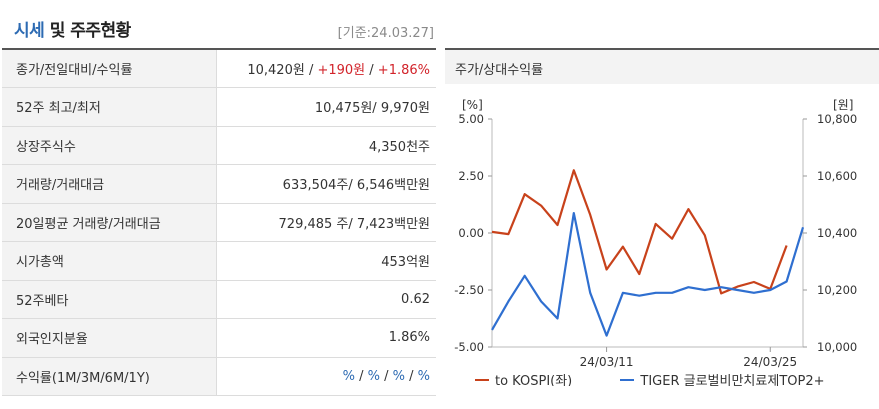 This screenshot has width=879, height=409. Describe the element at coordinates (770, 362) in the screenshot. I see `x-tick-label: 24/03/25` at that location.